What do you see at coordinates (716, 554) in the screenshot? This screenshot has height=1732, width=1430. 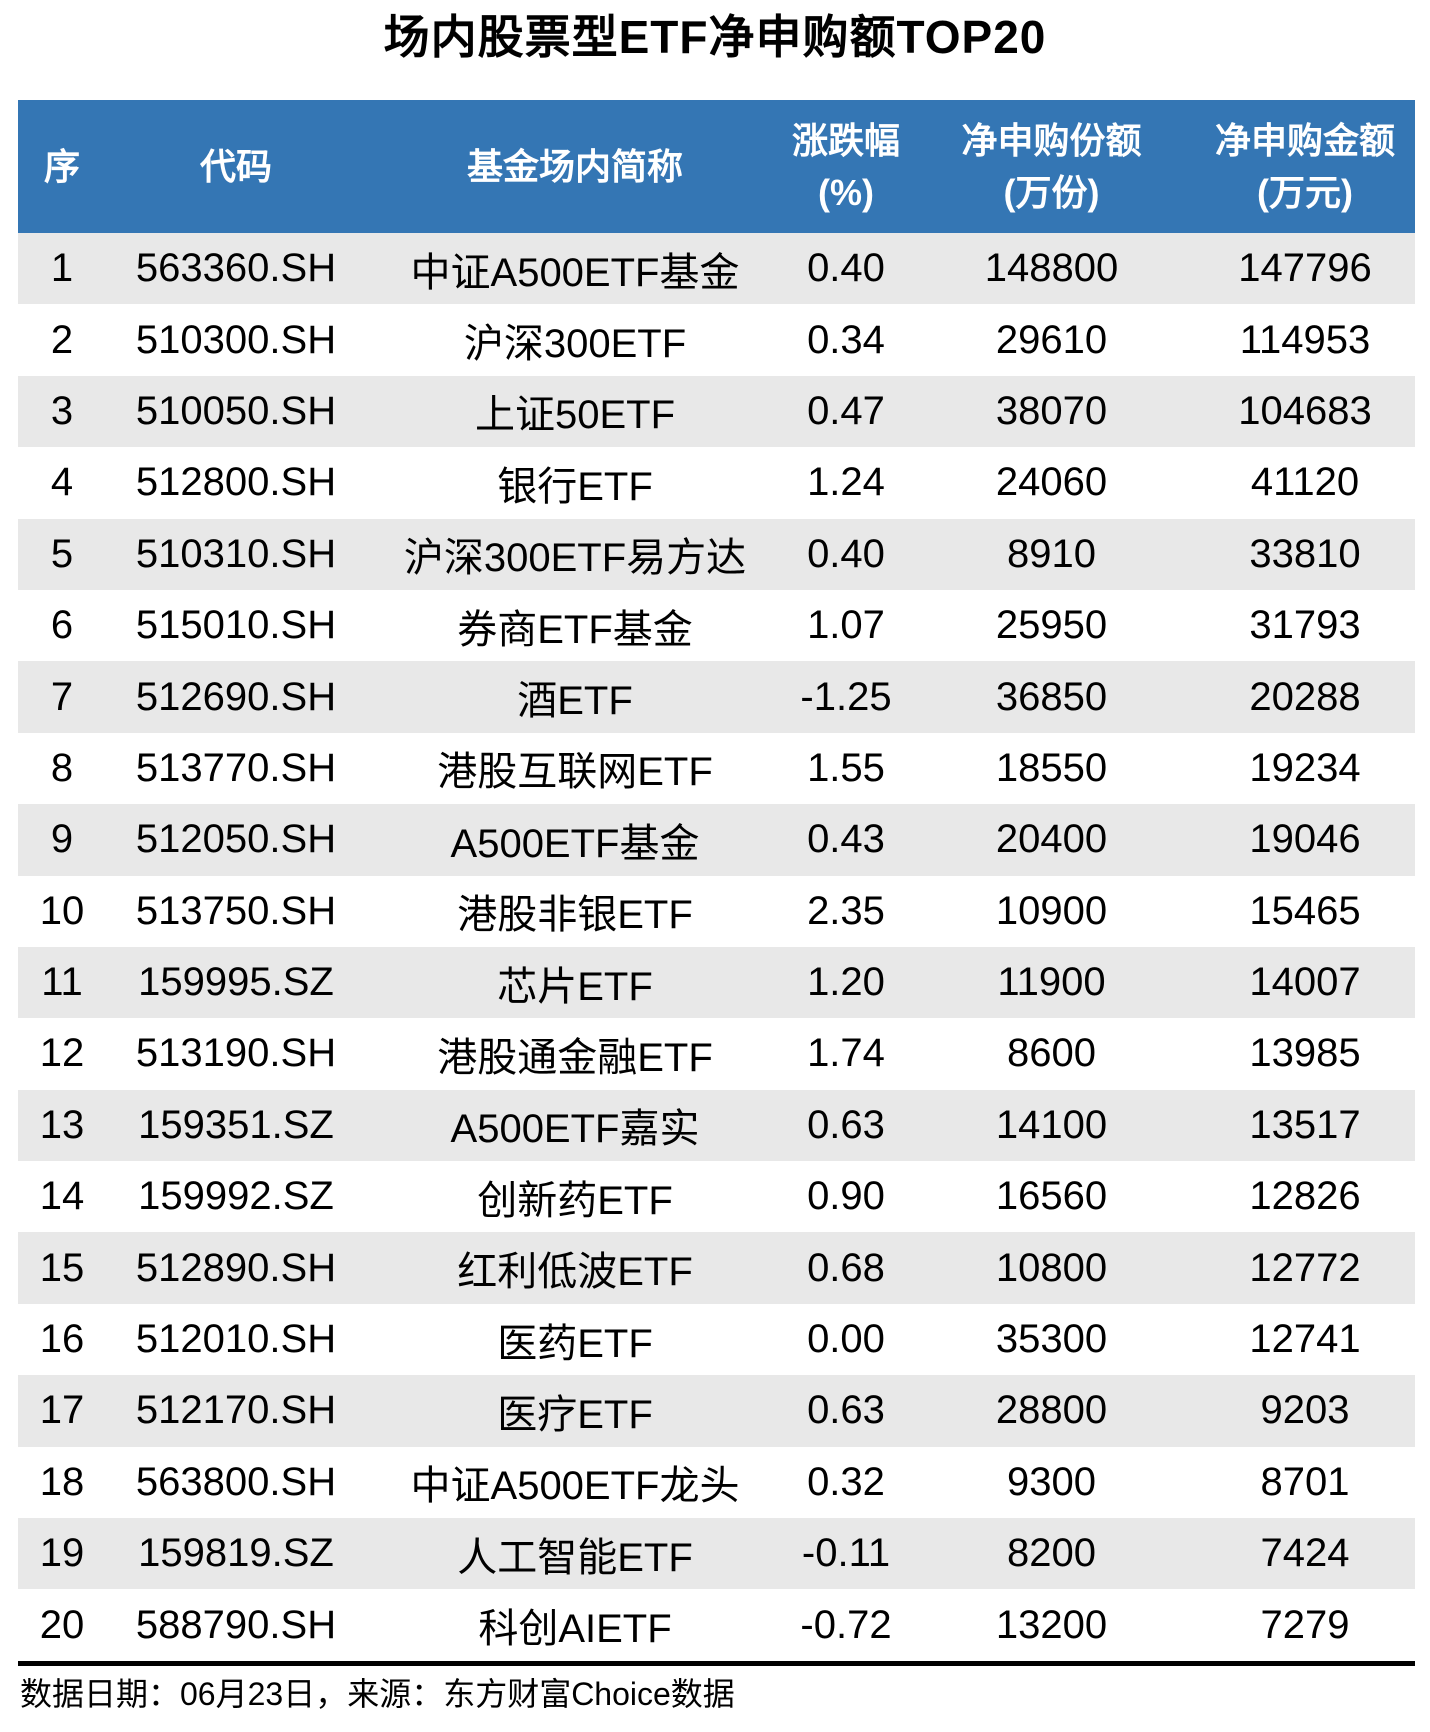 I see `table-row: 5 510310.SH 沪深300ETF易方达 0.40 8910 33810` at bounding box center [716, 554].